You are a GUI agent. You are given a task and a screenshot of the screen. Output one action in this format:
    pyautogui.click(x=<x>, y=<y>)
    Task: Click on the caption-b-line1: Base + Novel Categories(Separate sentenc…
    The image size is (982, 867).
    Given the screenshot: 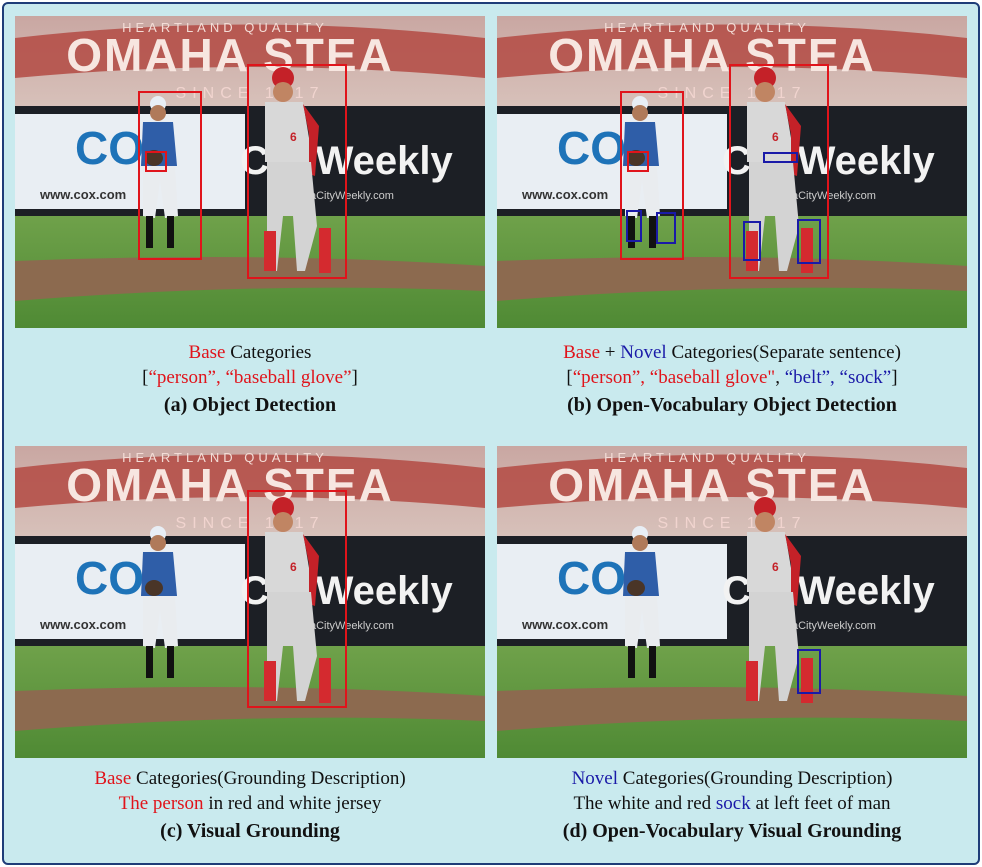 What is the action you would take?
    pyautogui.click(x=732, y=352)
    